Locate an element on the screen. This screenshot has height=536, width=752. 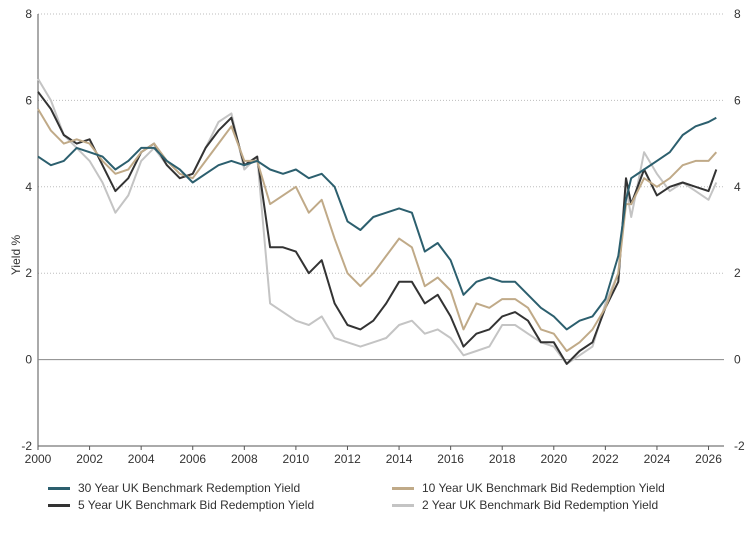
x-tick-label: 2000 is located at coordinates (38, 459).